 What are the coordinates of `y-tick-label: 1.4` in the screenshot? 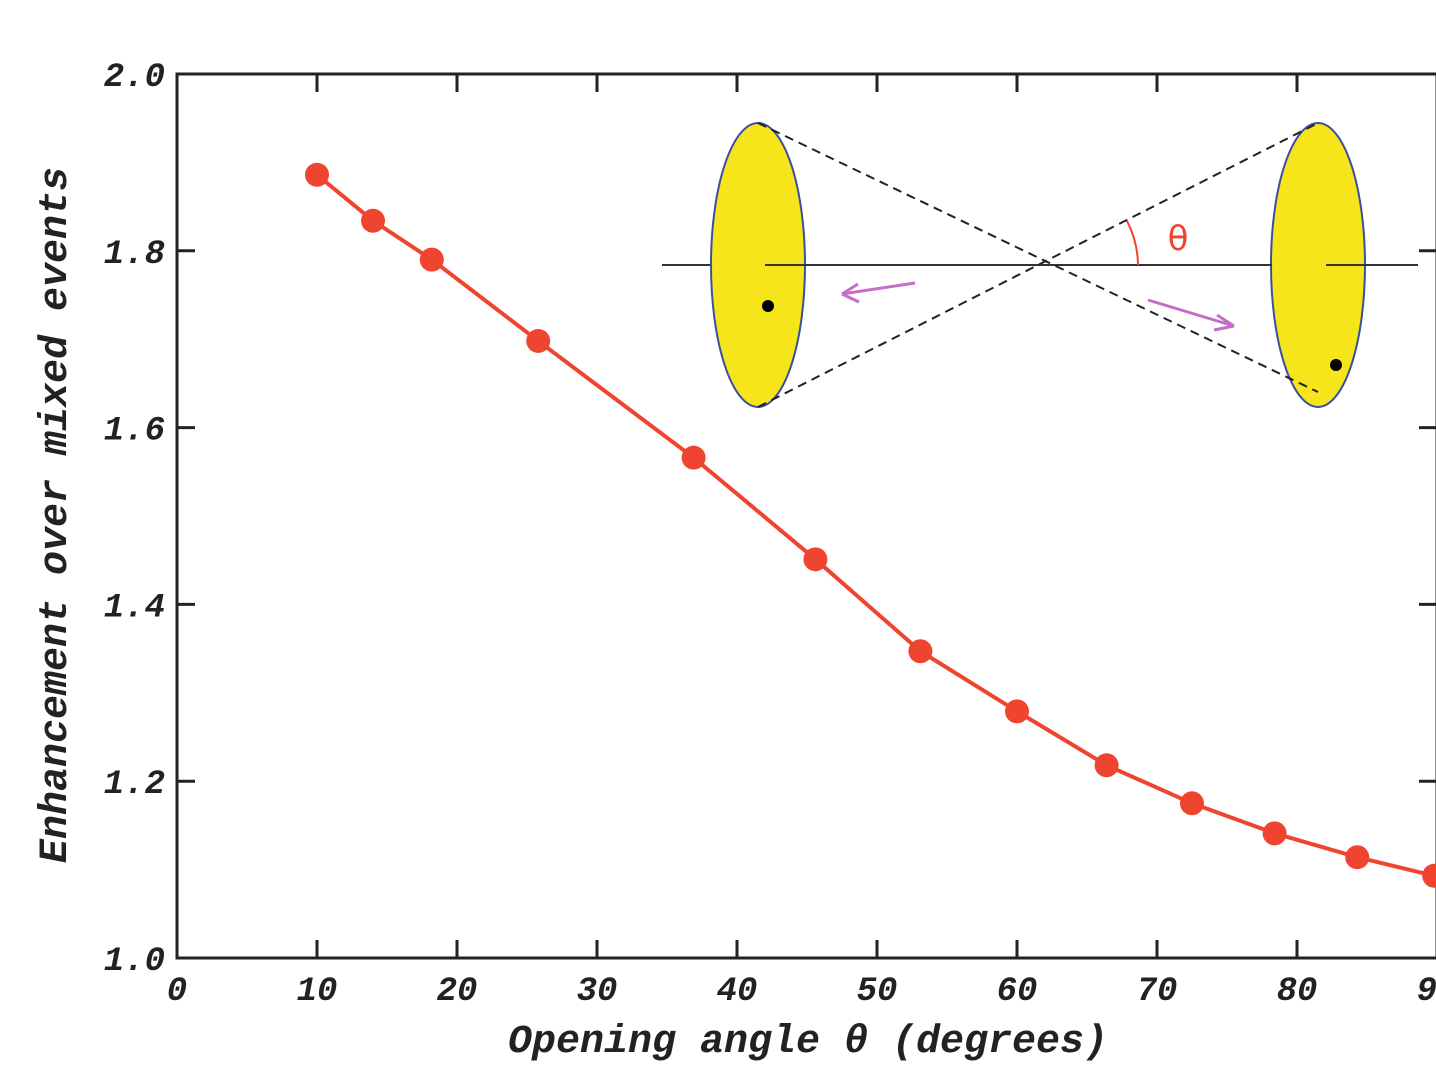 It's located at (134, 608).